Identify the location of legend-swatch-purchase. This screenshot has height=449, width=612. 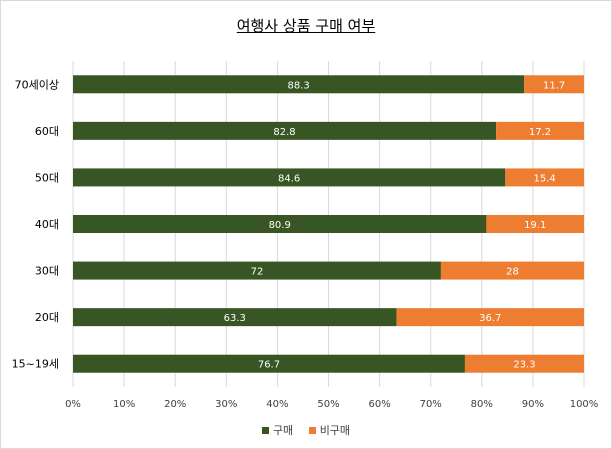
(265, 430).